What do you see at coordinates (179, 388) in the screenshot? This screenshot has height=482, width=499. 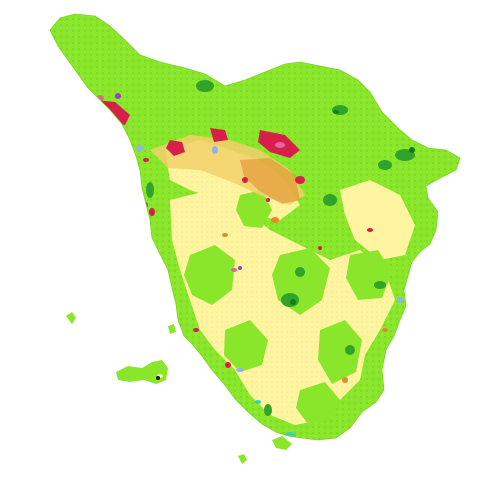 I see `islands` at bounding box center [179, 388].